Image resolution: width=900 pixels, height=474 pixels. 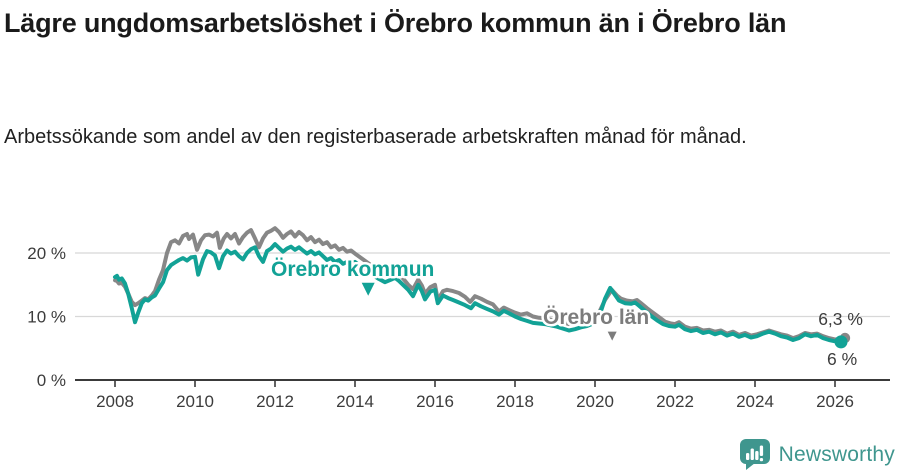 What do you see at coordinates (596, 317) in the screenshot?
I see `series-label-1: Örebro län` at bounding box center [596, 317].